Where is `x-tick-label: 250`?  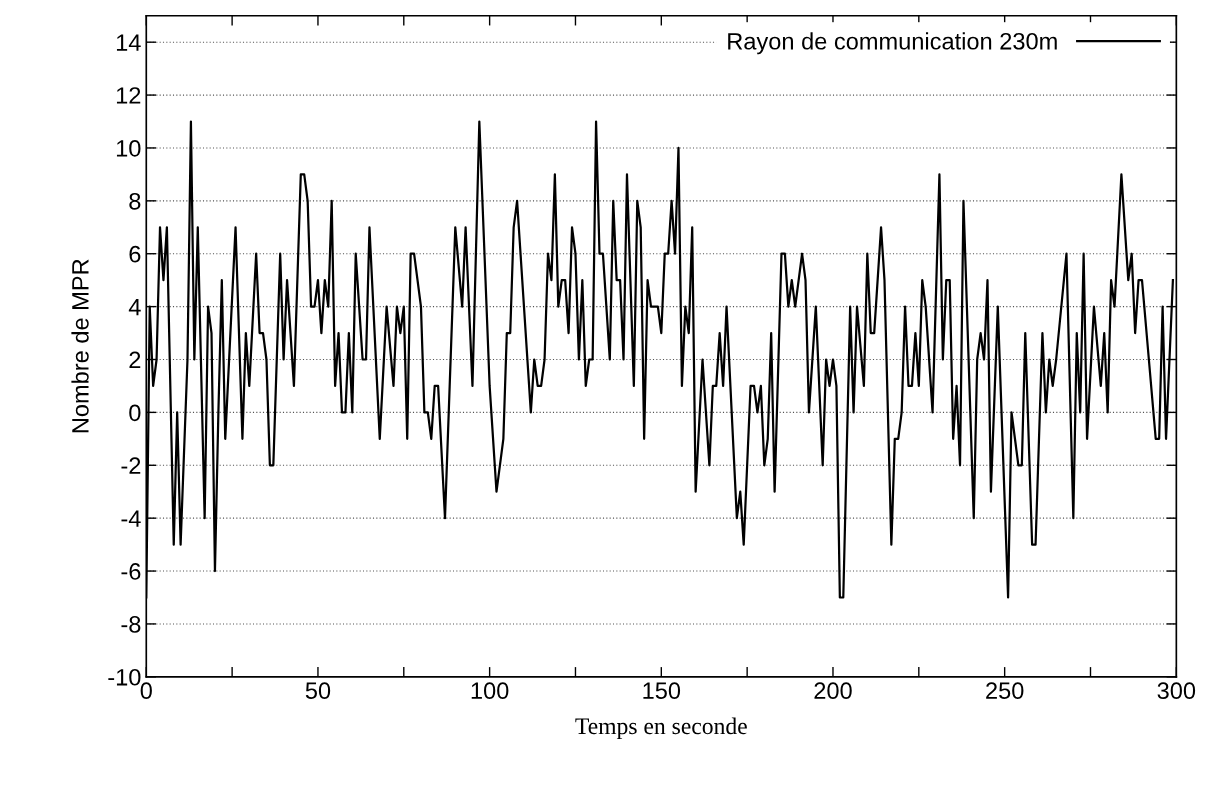 x-tick-label: 250 is located at coordinates (1005, 691).